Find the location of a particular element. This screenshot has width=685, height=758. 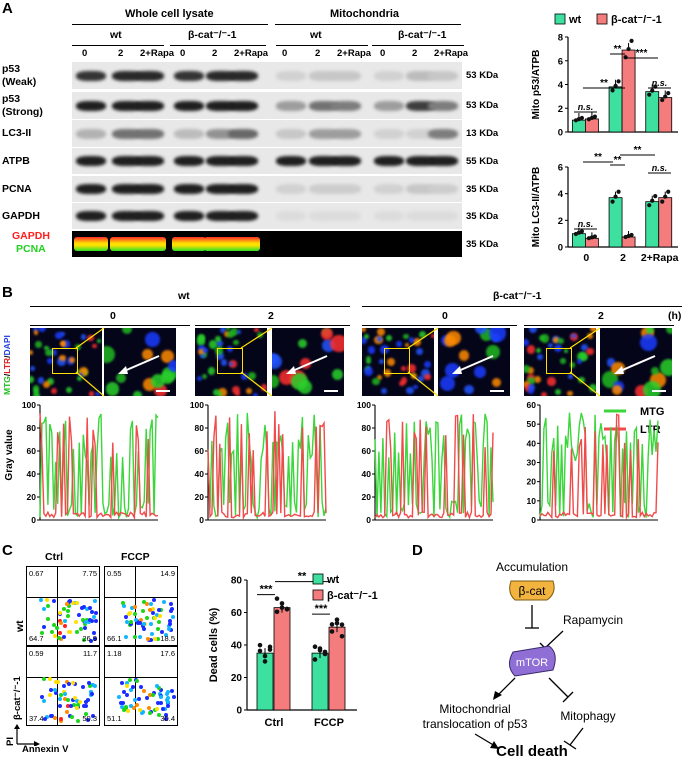

sig-label: n.s. is located at coordinates (586, 107).